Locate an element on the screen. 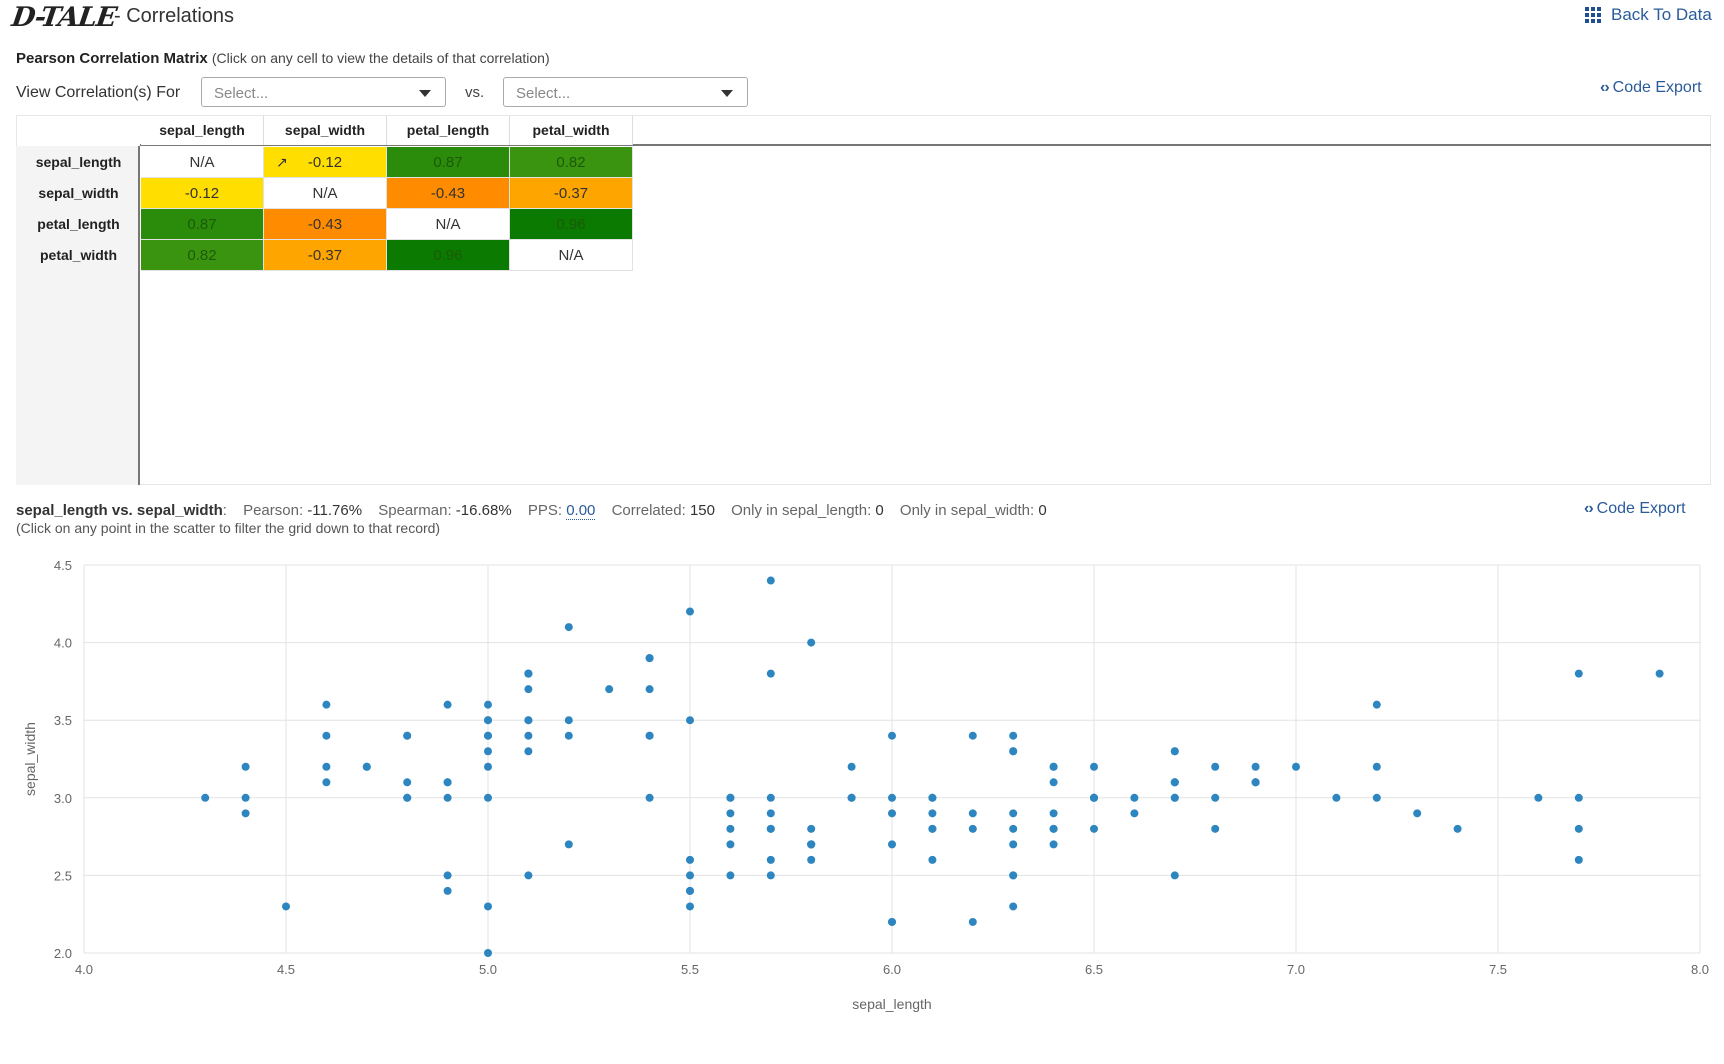  matrix-cell-sepal_length-sepal_length: N/A is located at coordinates (202, 162).